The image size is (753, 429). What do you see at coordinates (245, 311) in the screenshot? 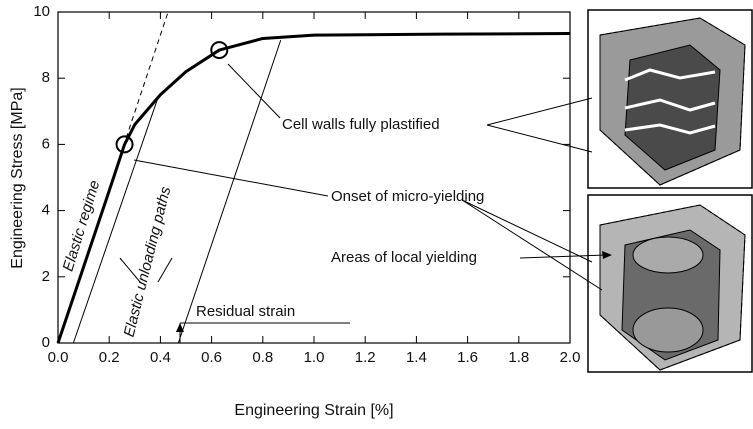
I see `annotation: Residual strain` at bounding box center [245, 311].